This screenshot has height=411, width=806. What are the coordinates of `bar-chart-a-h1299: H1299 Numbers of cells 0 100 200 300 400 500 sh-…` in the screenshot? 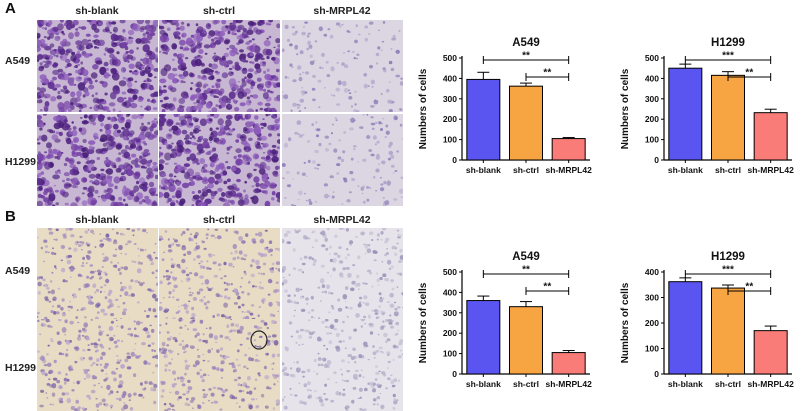 It's located at (709, 111).